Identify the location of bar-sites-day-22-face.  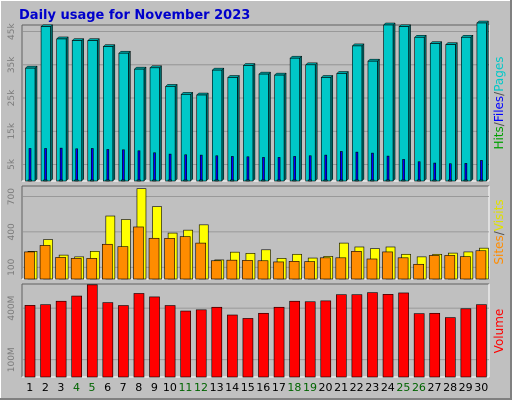
(356, 265).